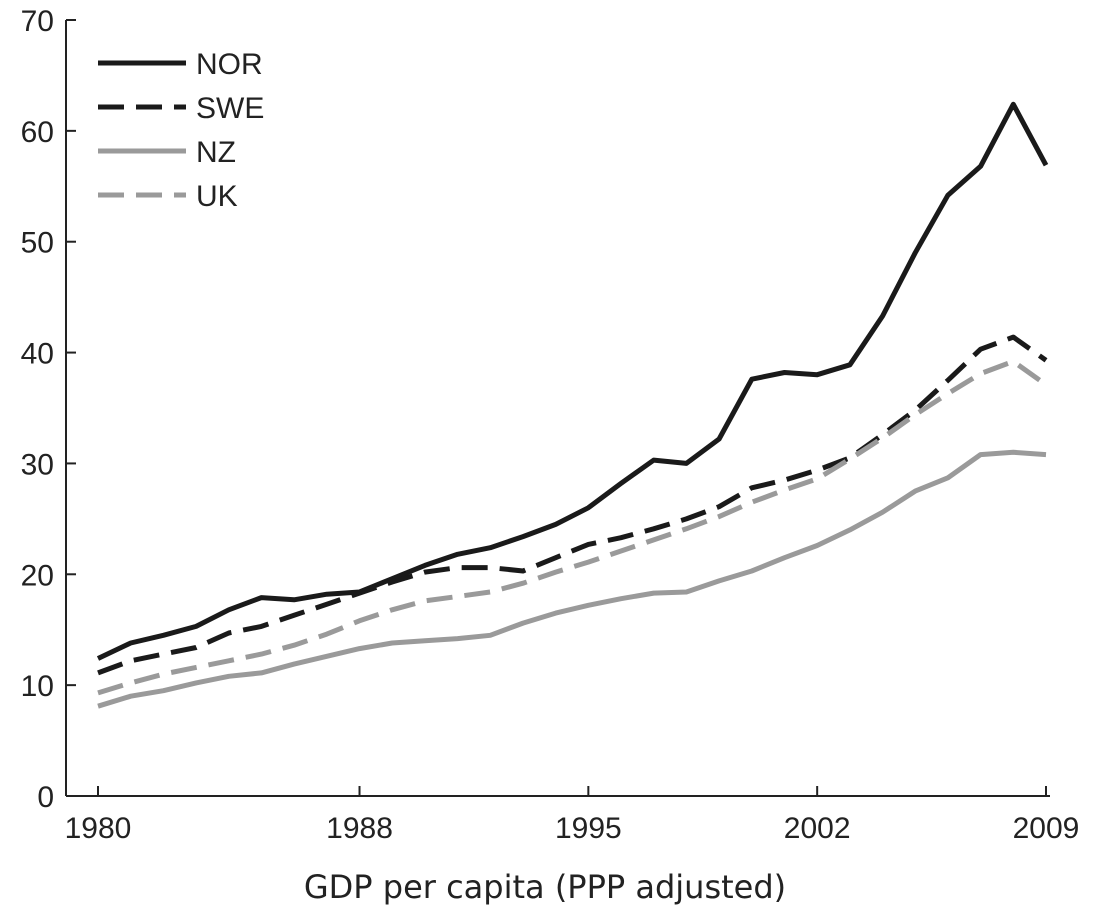  Describe the element at coordinates (37, 575) in the screenshot. I see `y-tick-label: 20` at that location.